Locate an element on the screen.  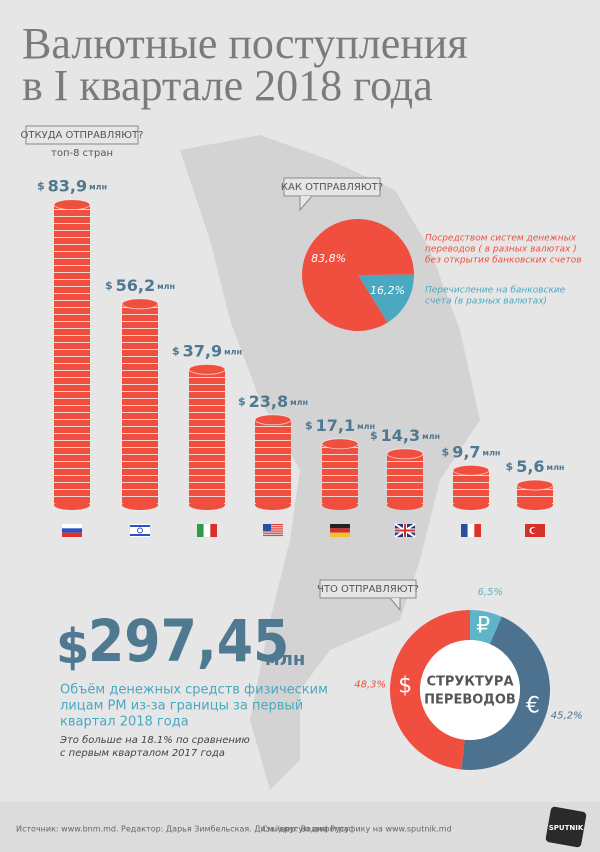
value-number: 9,7 is located at coordinates (466, 451).